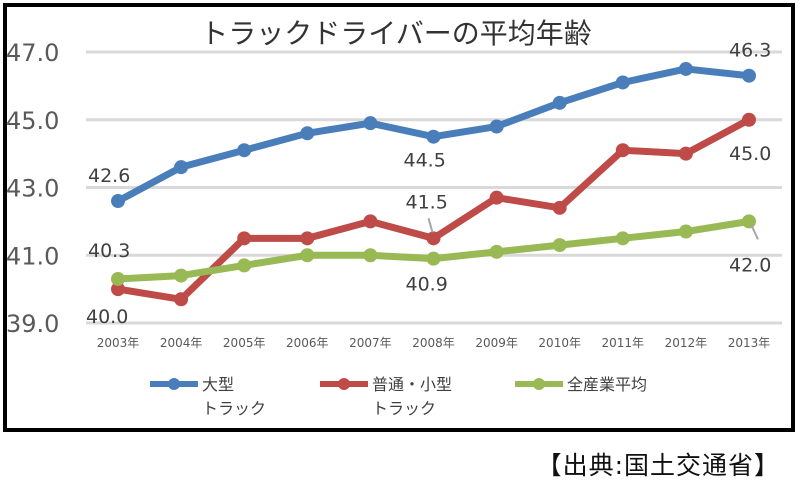 The height and width of the screenshot is (489, 802). Describe the element at coordinates (658, 465) in the screenshot. I see `source-citation: 【出典:国土交通省】` at that location.